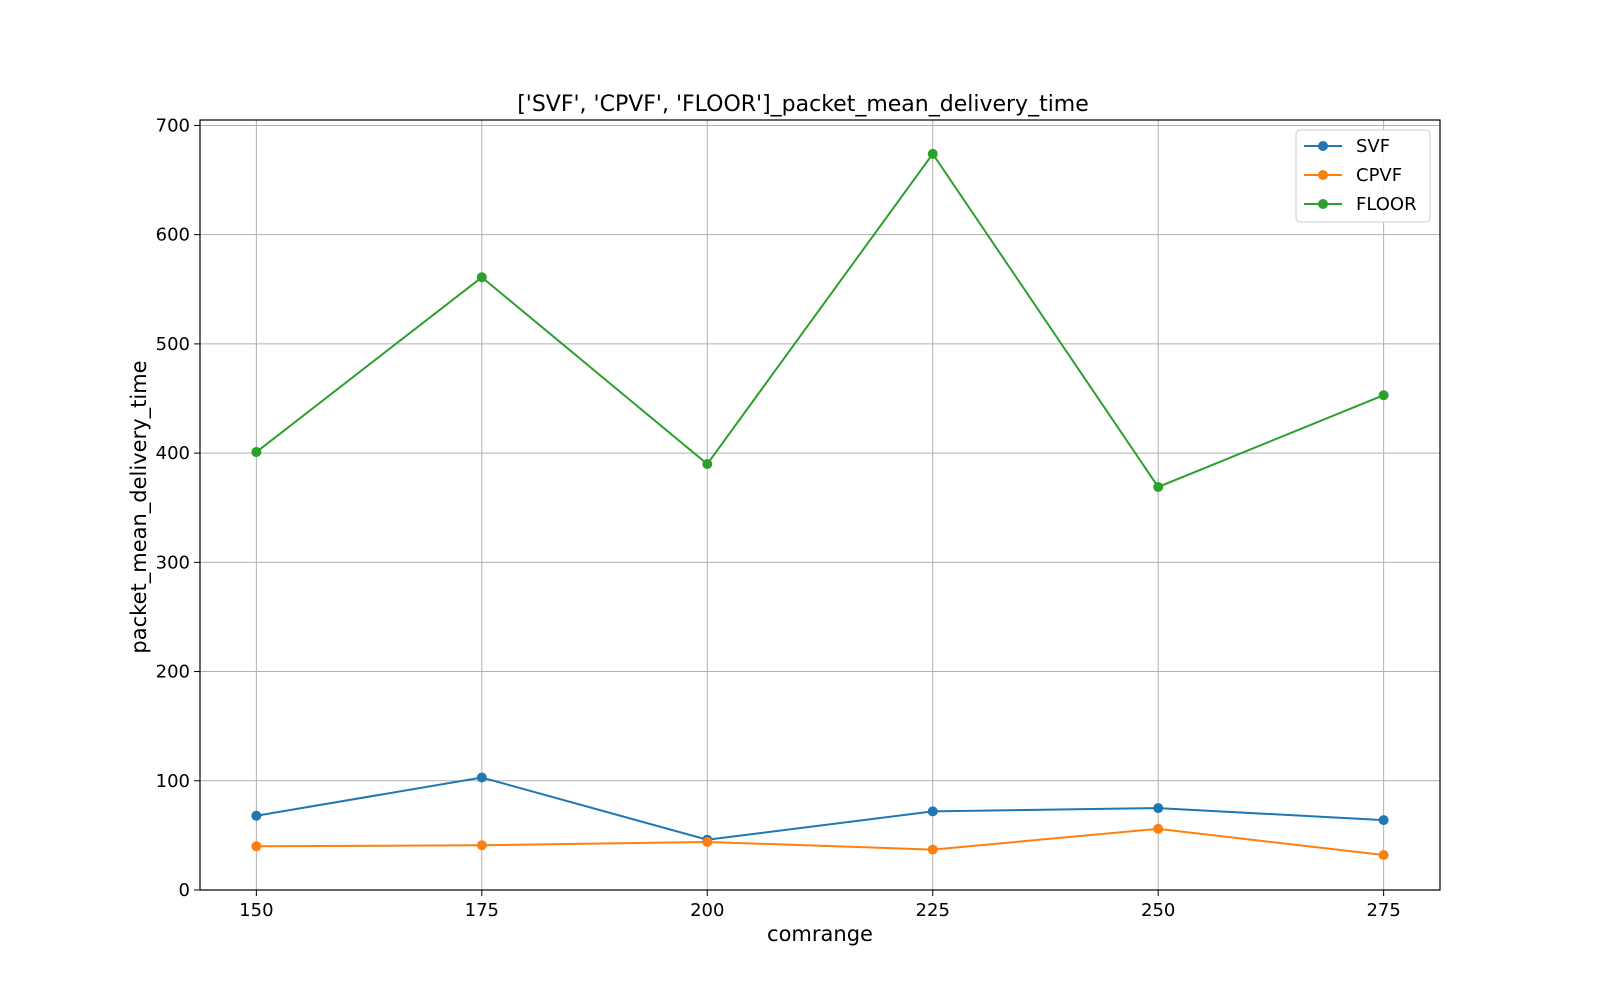 This screenshot has height=1000, width=1600. I want to click on x-tick-label: 200, so click(707, 910).